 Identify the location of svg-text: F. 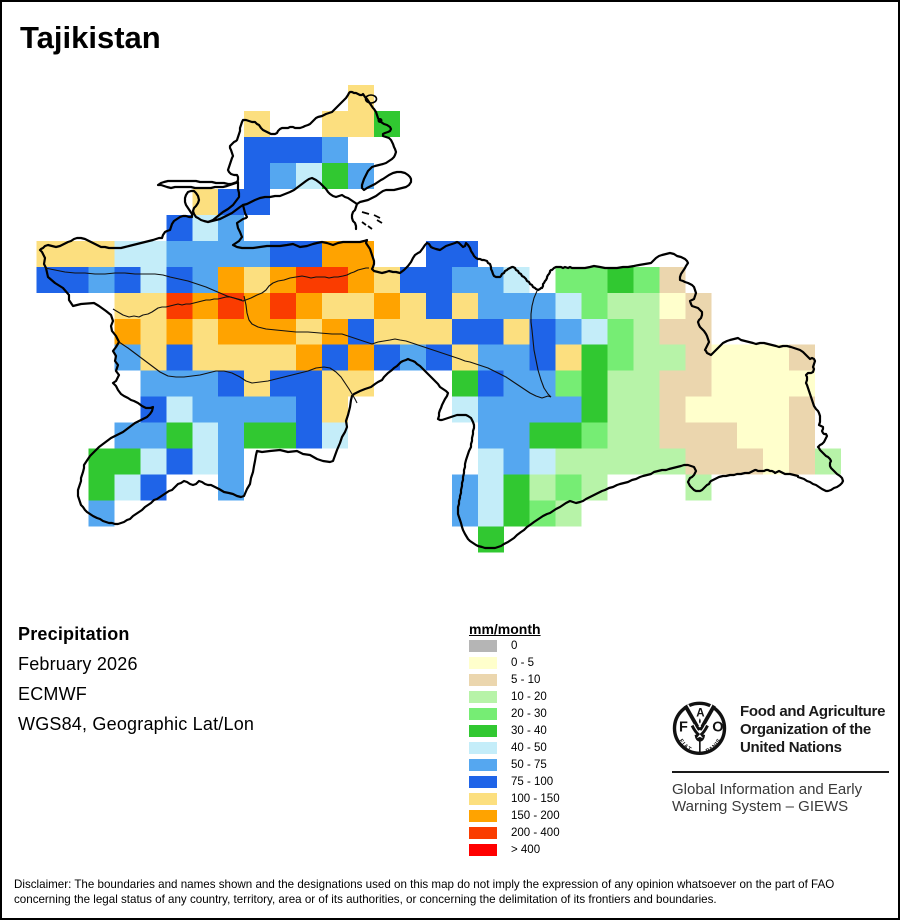
(683, 727).